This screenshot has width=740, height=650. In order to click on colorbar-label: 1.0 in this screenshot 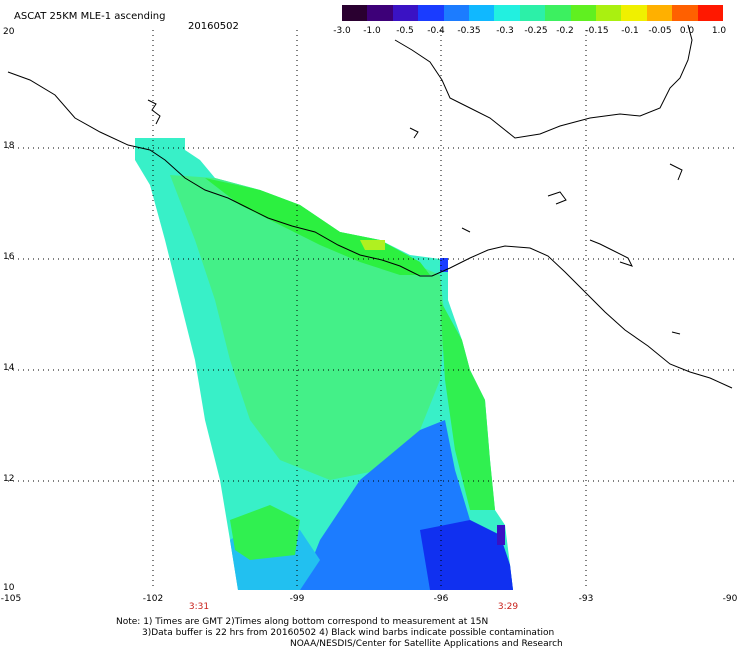, I will do `click(719, 31)`.